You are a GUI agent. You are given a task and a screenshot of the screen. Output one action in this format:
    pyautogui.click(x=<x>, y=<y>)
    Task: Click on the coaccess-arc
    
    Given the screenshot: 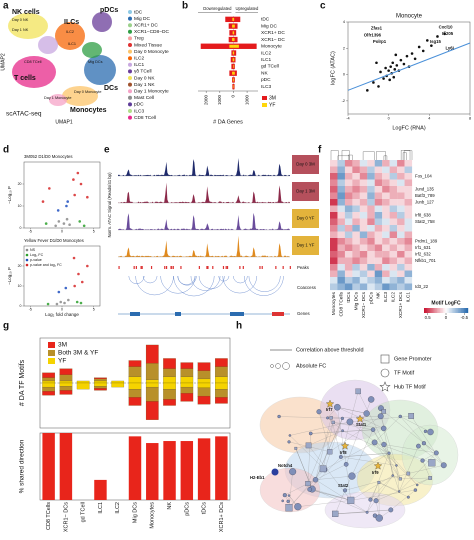 What is the action you would take?
    pyautogui.click(x=240, y=284)
    